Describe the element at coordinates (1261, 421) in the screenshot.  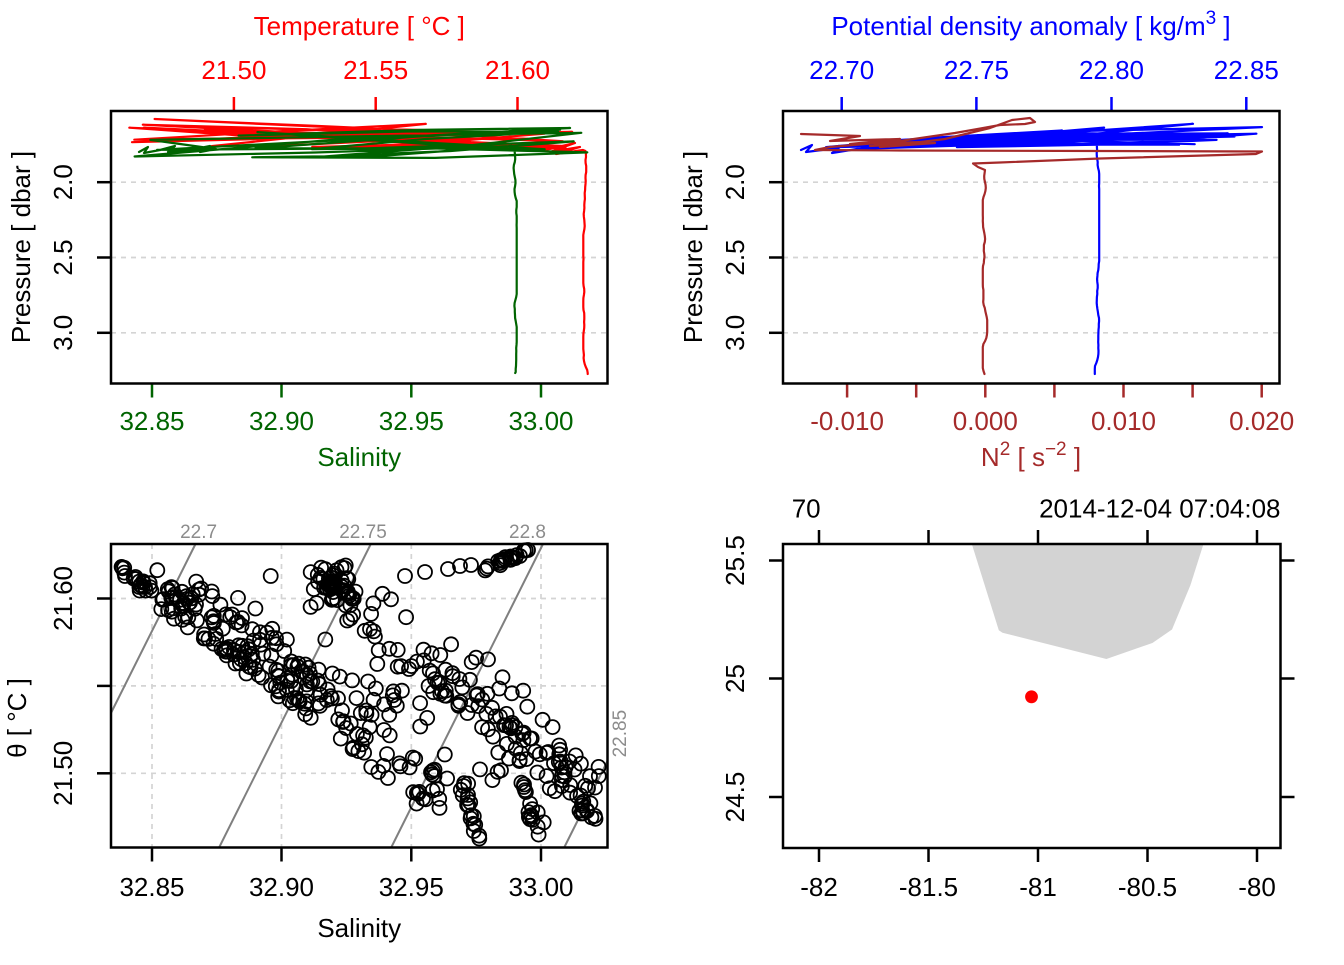
I see `svg-text: 0.020` at that location.